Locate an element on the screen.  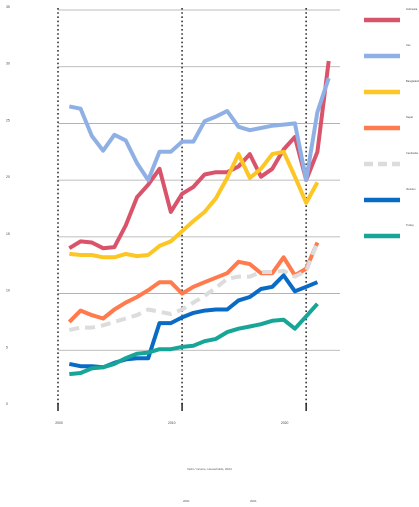
xtick-label: 2000 is located at coordinates (59, 423).